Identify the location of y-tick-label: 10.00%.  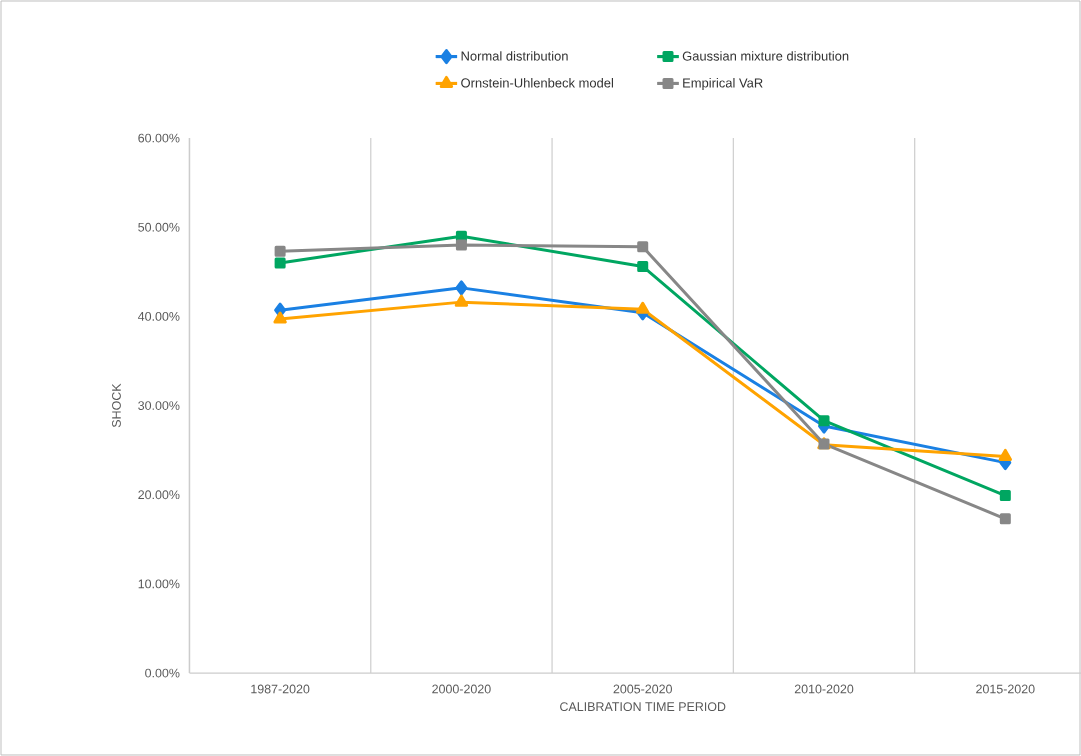
(159, 584).